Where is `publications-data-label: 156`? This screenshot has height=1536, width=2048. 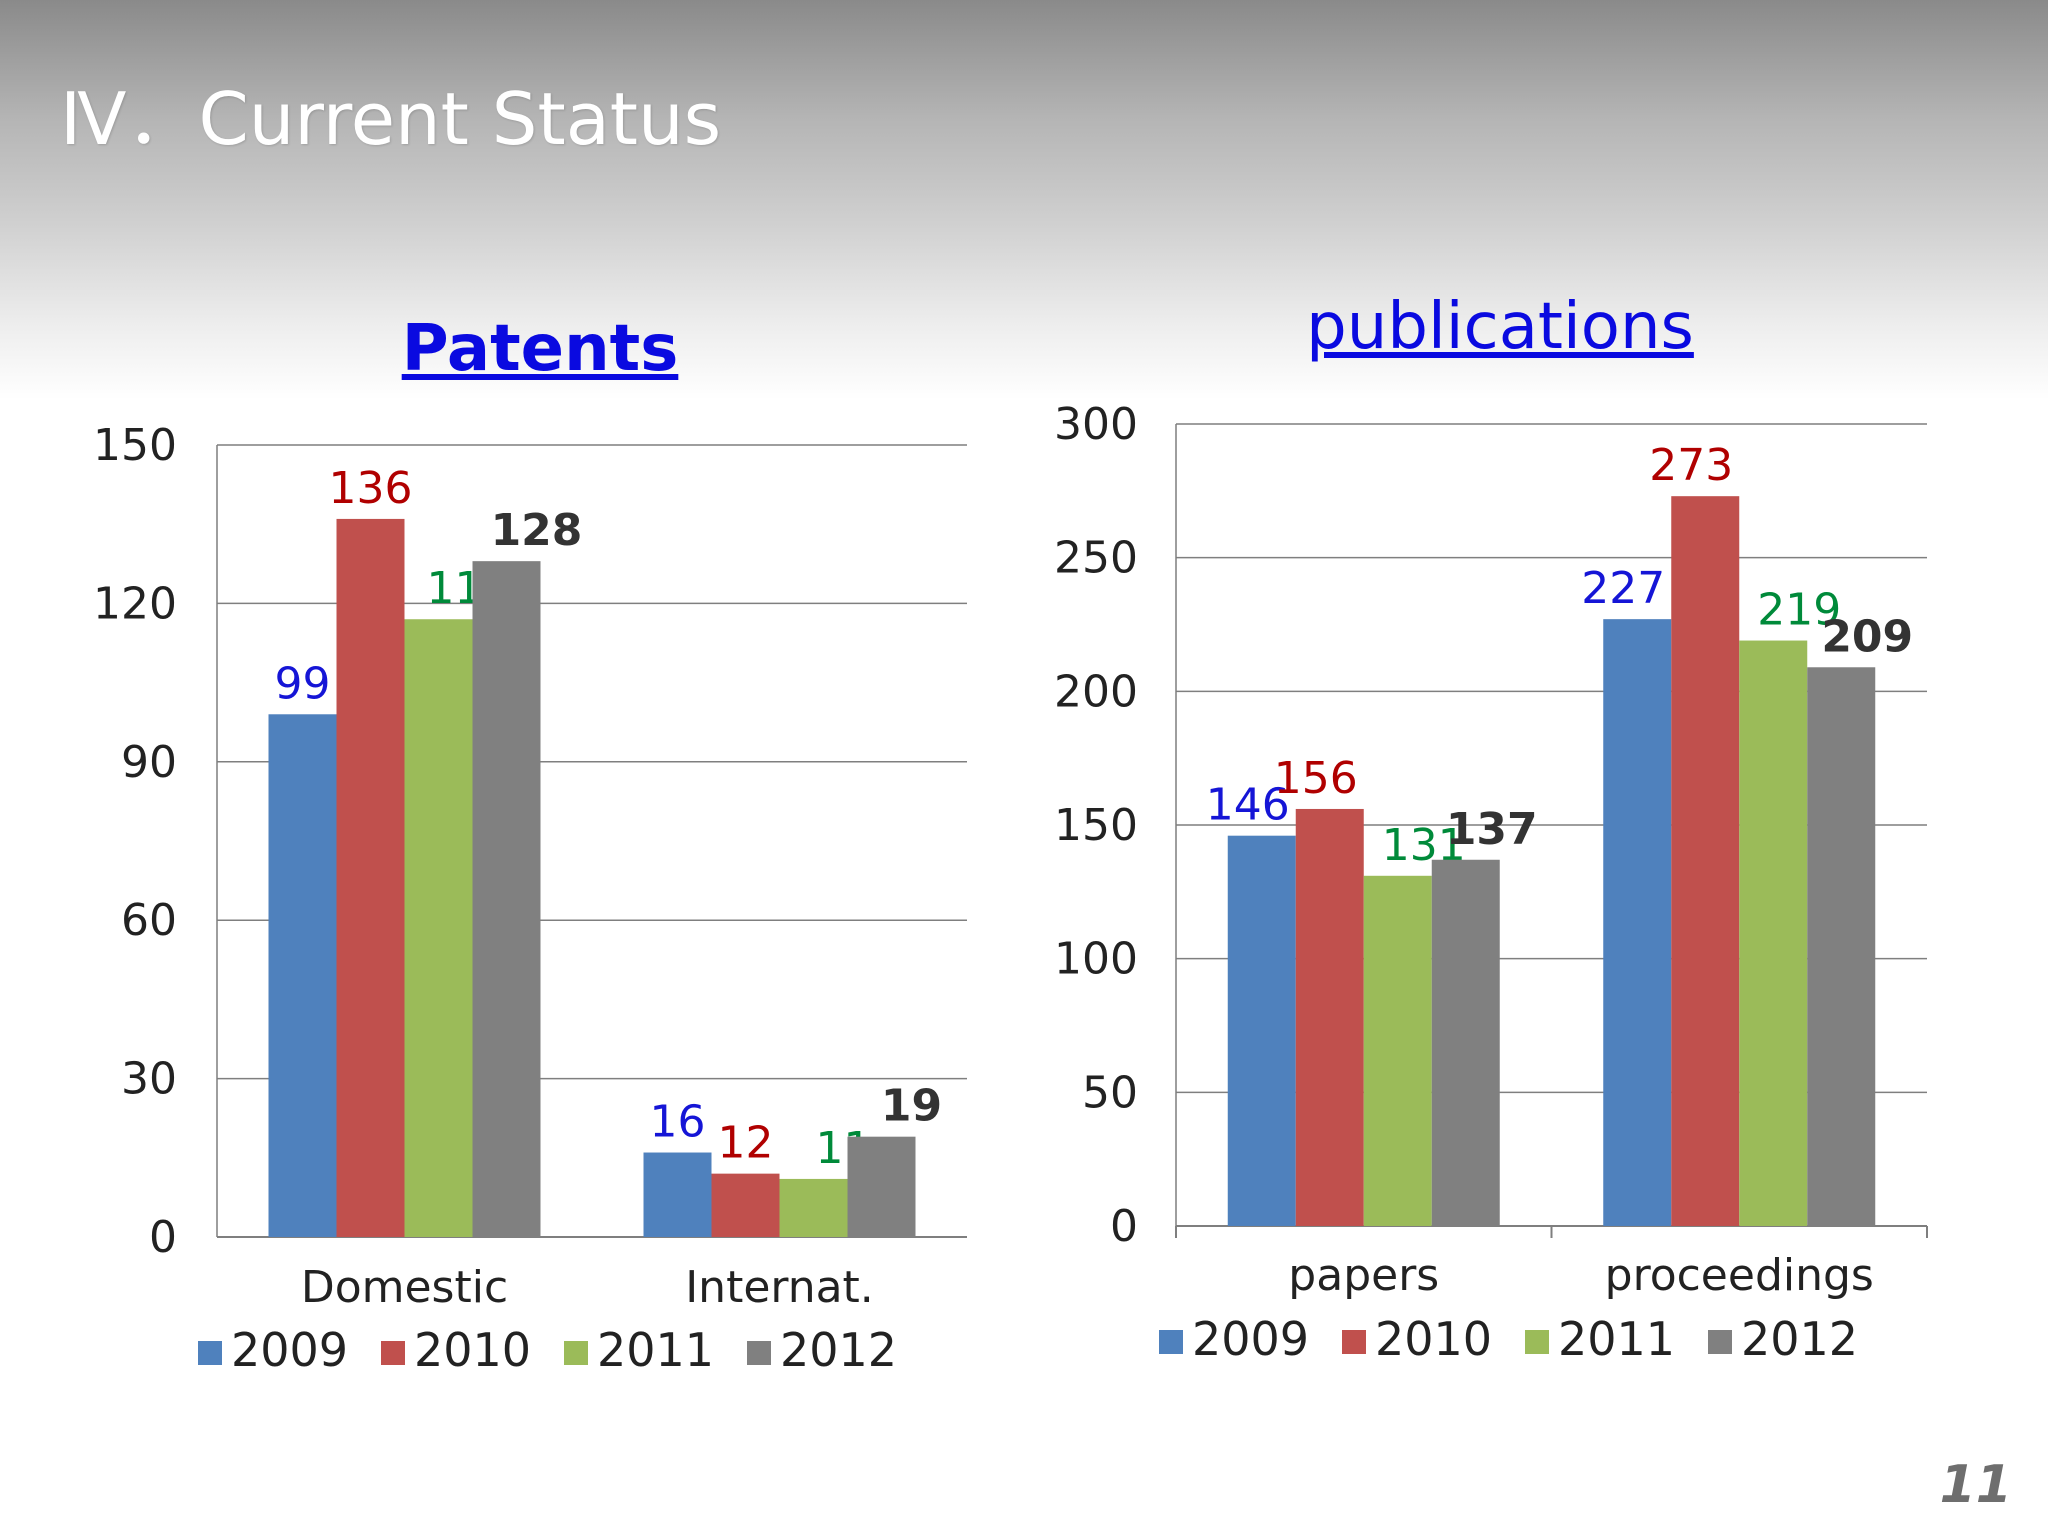 publications-data-label: 156 is located at coordinates (1316, 778).